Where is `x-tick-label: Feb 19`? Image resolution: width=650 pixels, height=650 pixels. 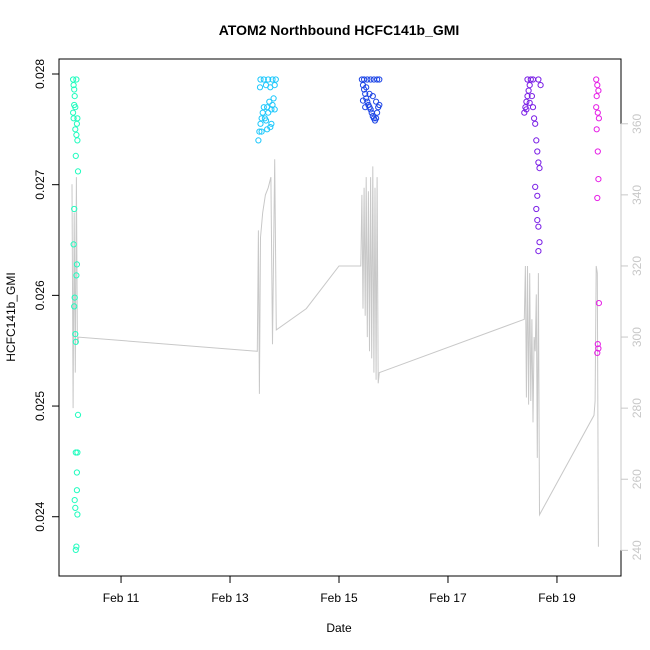 x-tick-label: Feb 19 is located at coordinates (557, 598).